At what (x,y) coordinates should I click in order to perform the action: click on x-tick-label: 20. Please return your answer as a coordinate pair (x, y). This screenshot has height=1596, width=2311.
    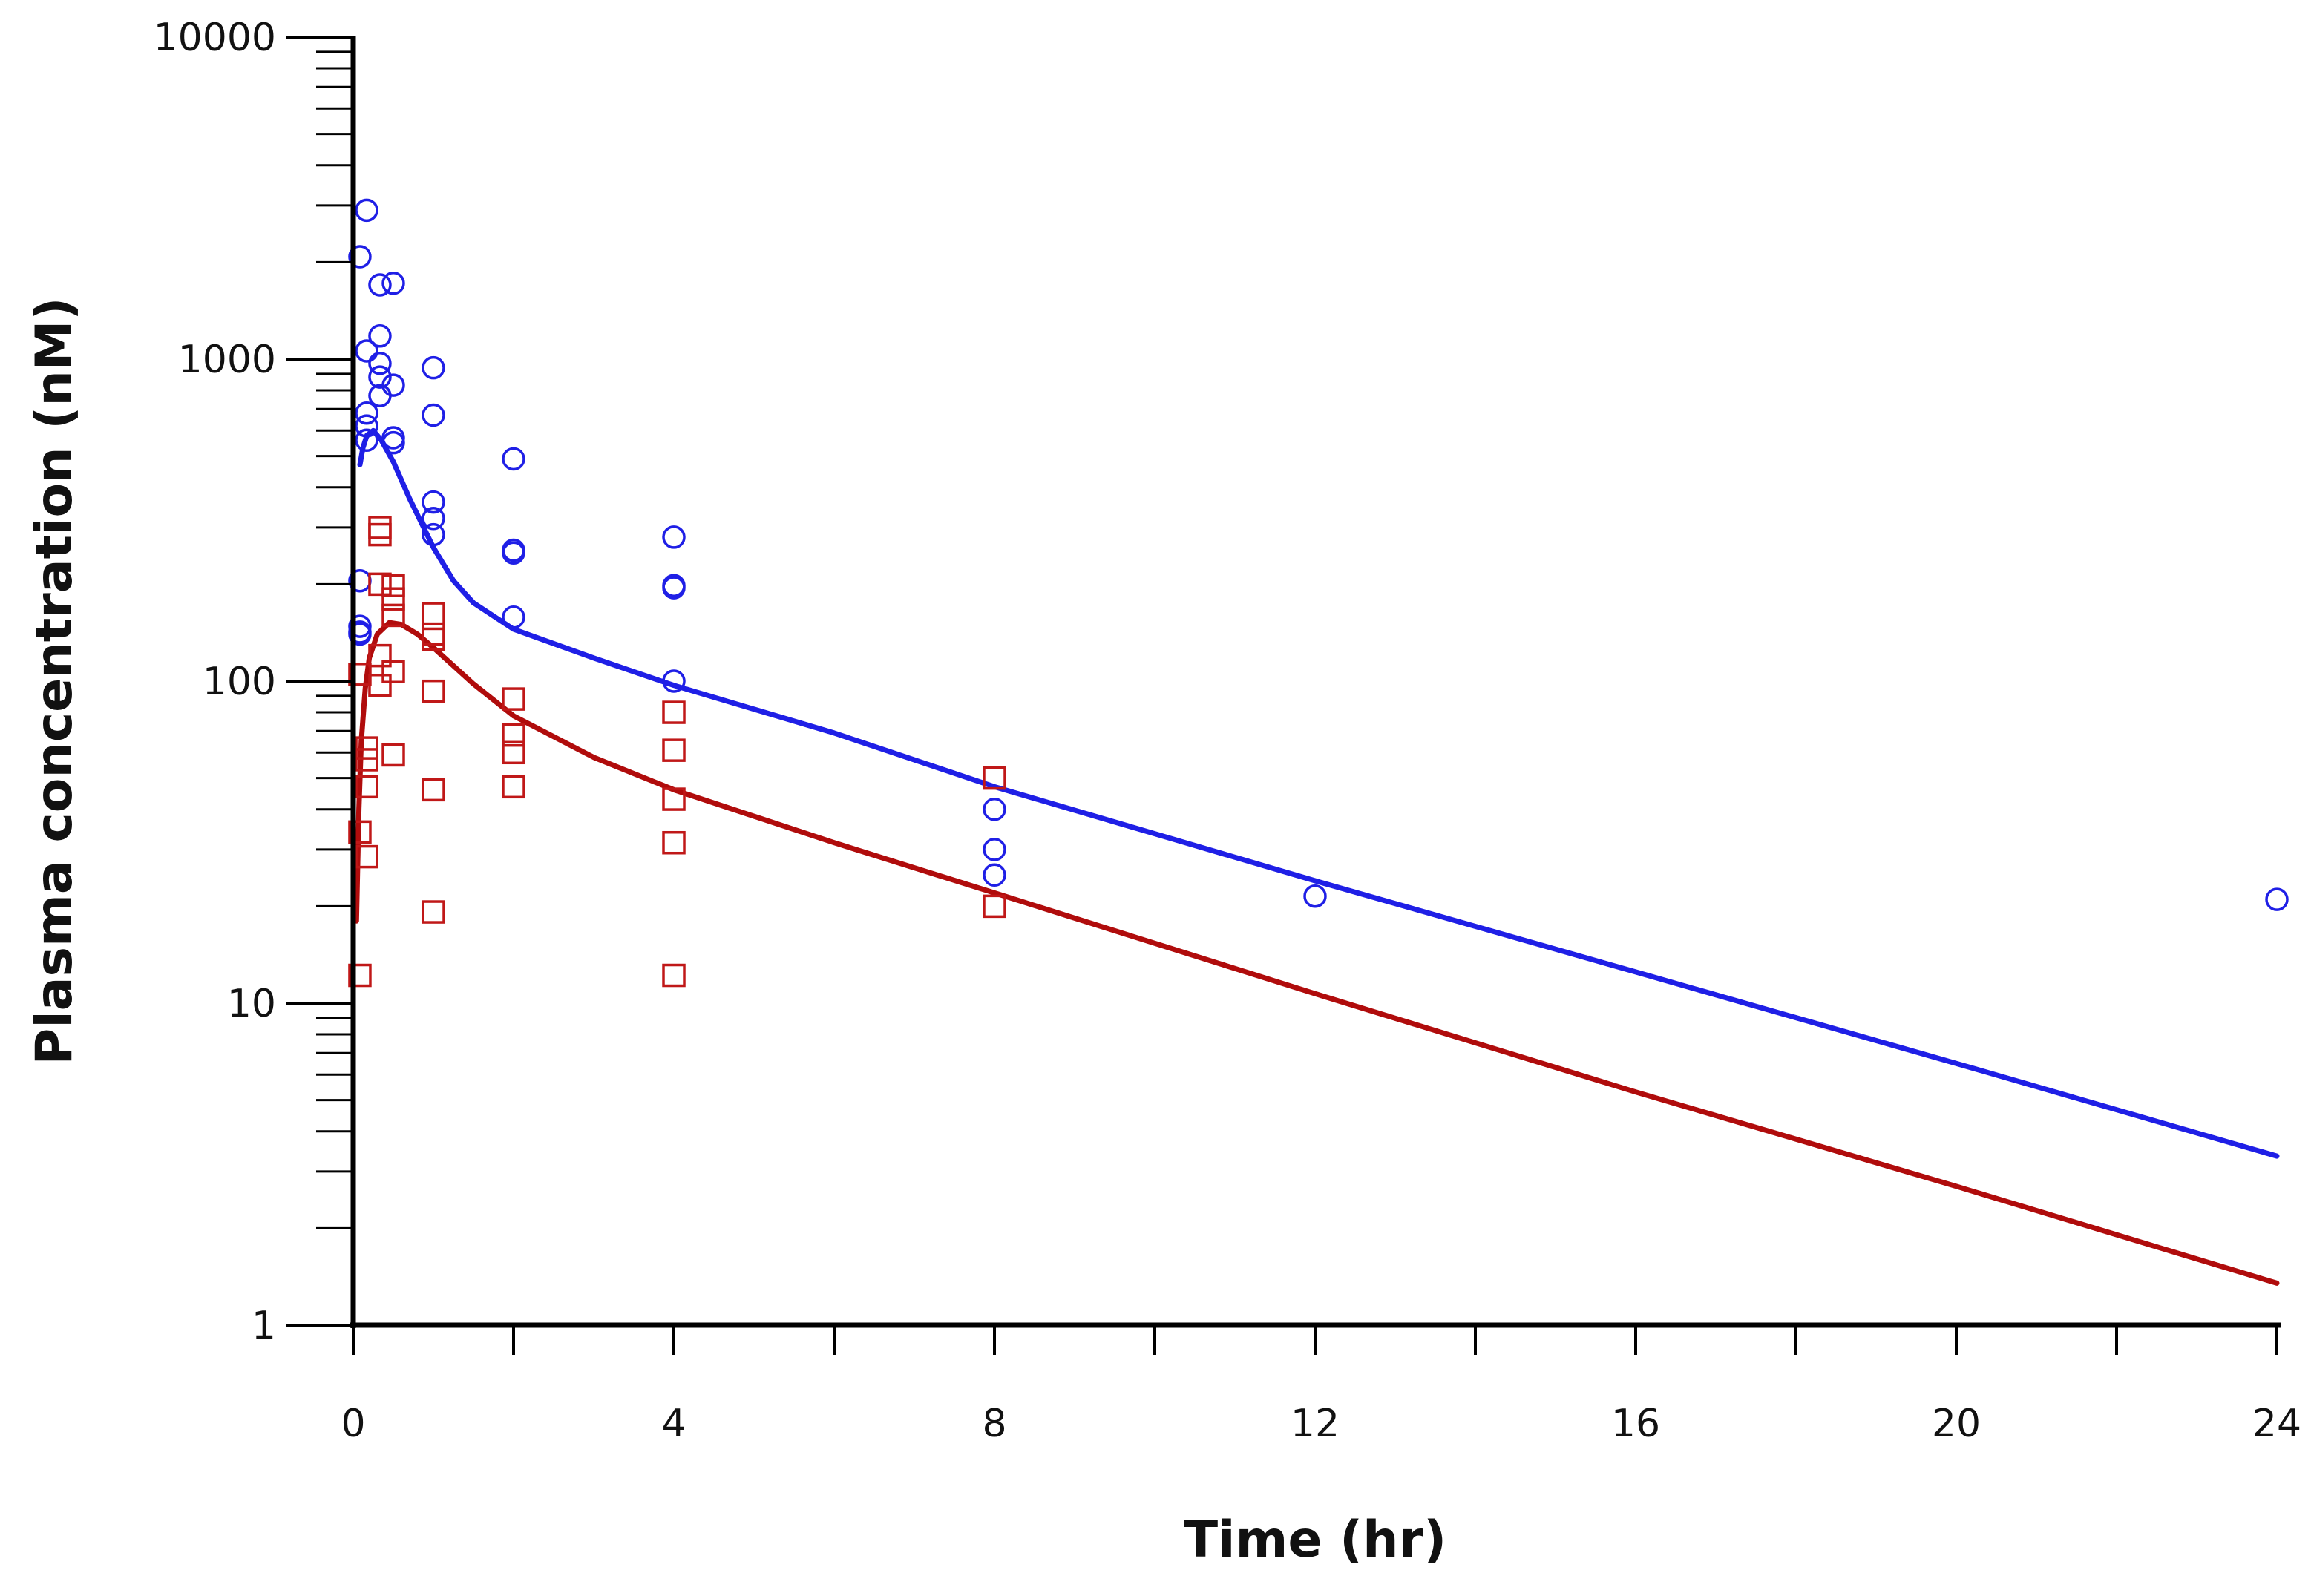
    Looking at the image, I should click on (1957, 1424).